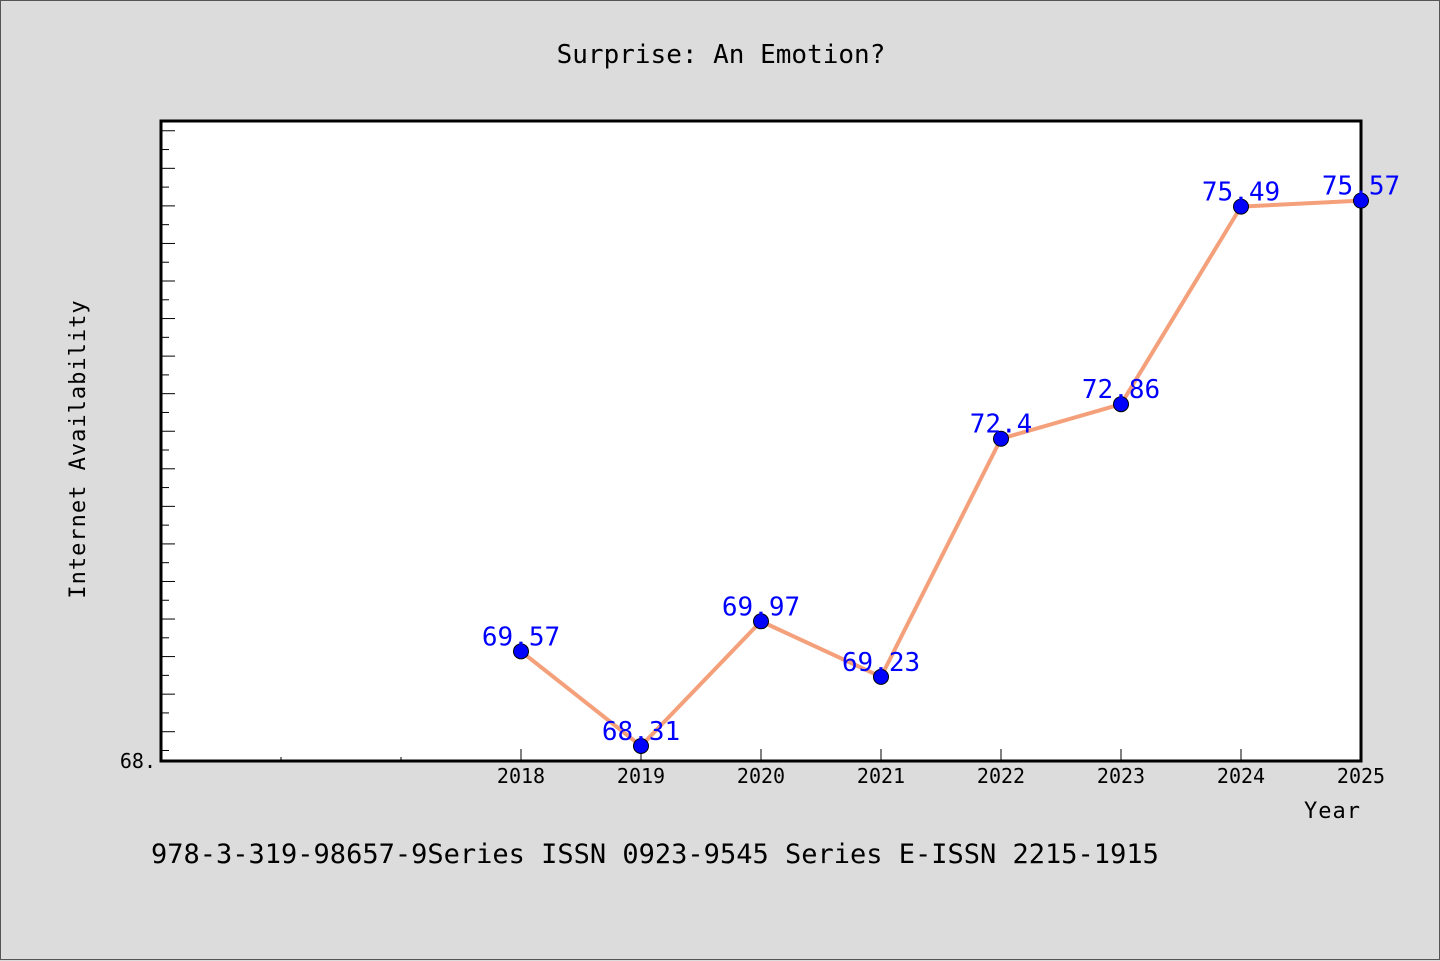 This screenshot has height=961, width=1440. What do you see at coordinates (78, 448) in the screenshot?
I see `y-axis-label: Internet Availability` at bounding box center [78, 448].